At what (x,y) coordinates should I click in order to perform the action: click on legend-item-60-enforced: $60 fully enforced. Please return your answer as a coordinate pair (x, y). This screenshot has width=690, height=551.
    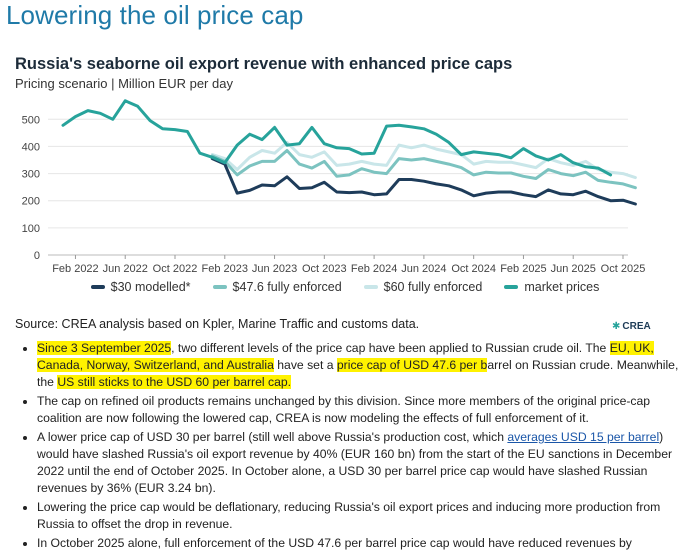
    Looking at the image, I should click on (423, 287).